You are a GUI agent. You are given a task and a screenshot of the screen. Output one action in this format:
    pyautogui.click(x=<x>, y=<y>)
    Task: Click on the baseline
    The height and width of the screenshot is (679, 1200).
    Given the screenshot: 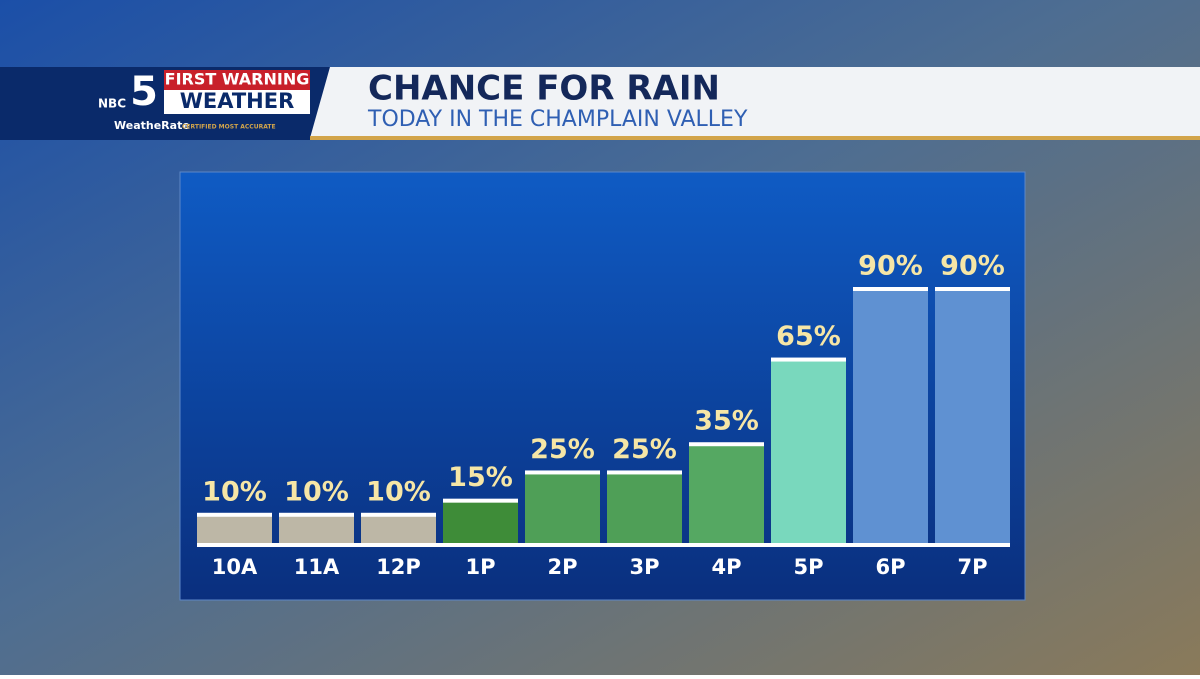 What is the action you would take?
    pyautogui.click(x=603, y=545)
    